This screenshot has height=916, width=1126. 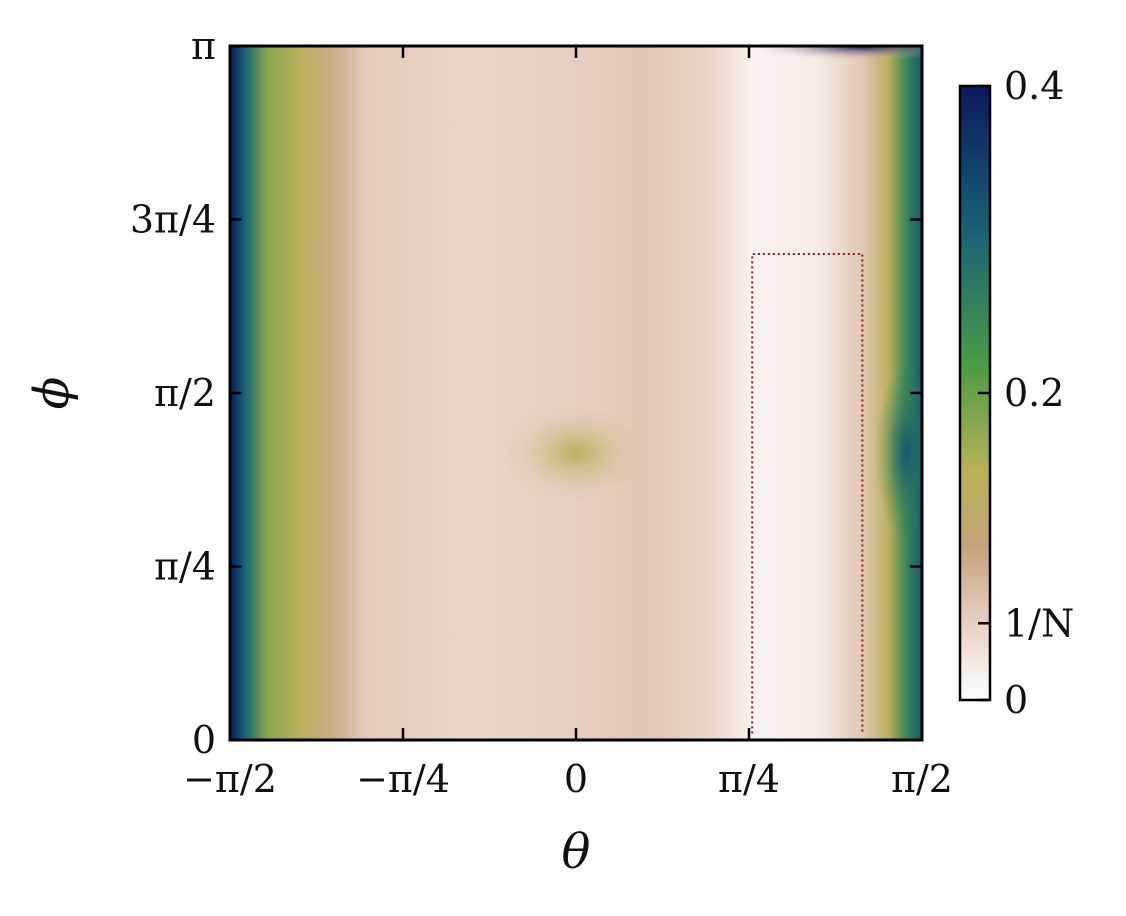 What do you see at coordinates (1039, 623) in the screenshot?
I see `colorbar-tick-label: 1/N` at bounding box center [1039, 623].